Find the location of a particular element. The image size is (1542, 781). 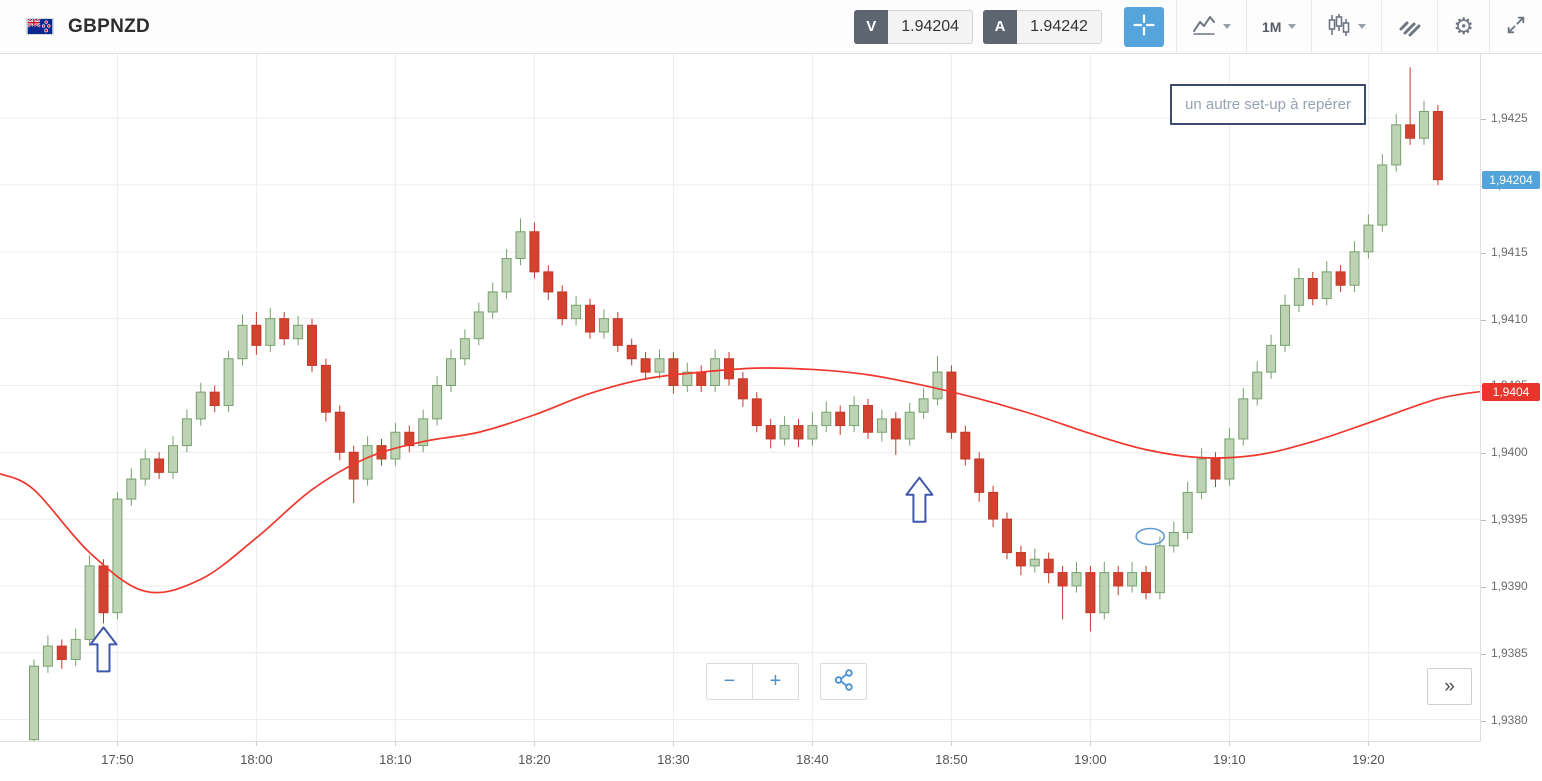

ellipse-annotation is located at coordinates (1150, 536).